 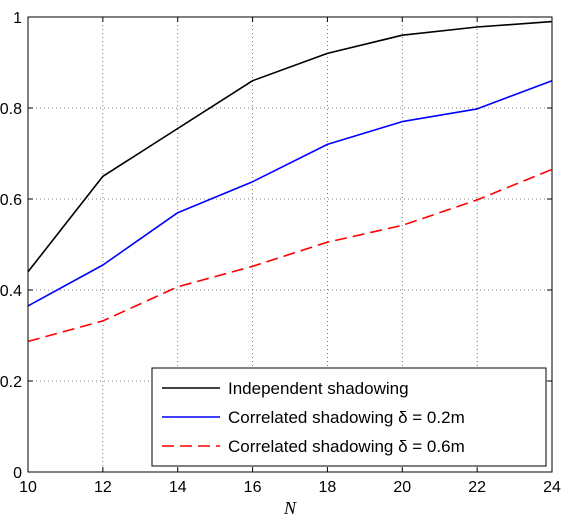 I want to click on y-tick-label: 0, so click(x=17, y=473).